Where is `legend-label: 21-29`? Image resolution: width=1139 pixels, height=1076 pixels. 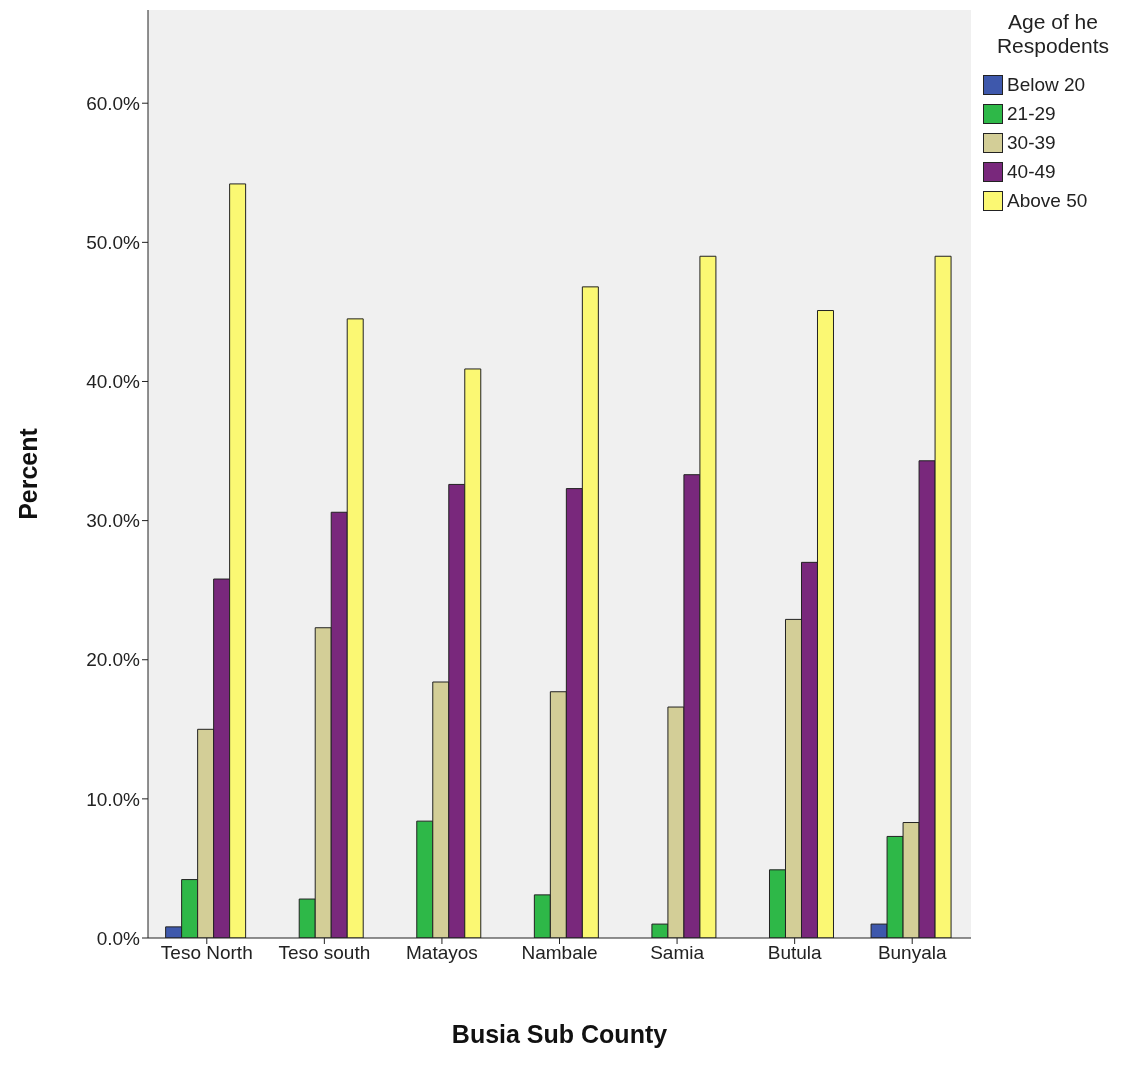 legend-label: 21-29 is located at coordinates (1031, 113).